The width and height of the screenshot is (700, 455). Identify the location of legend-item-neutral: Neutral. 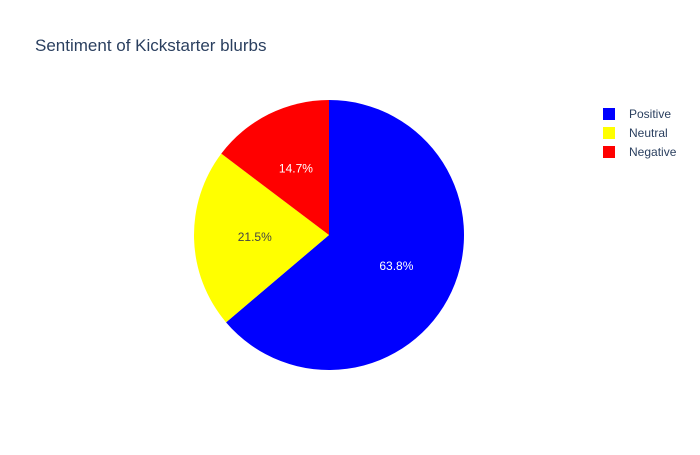
(635, 133).